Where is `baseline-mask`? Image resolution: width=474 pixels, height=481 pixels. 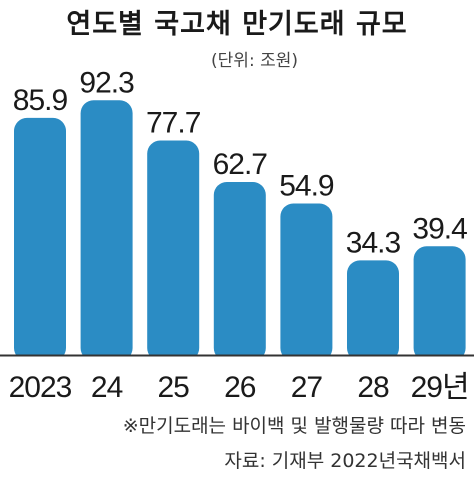 baseline-mask is located at coordinates (237, 359).